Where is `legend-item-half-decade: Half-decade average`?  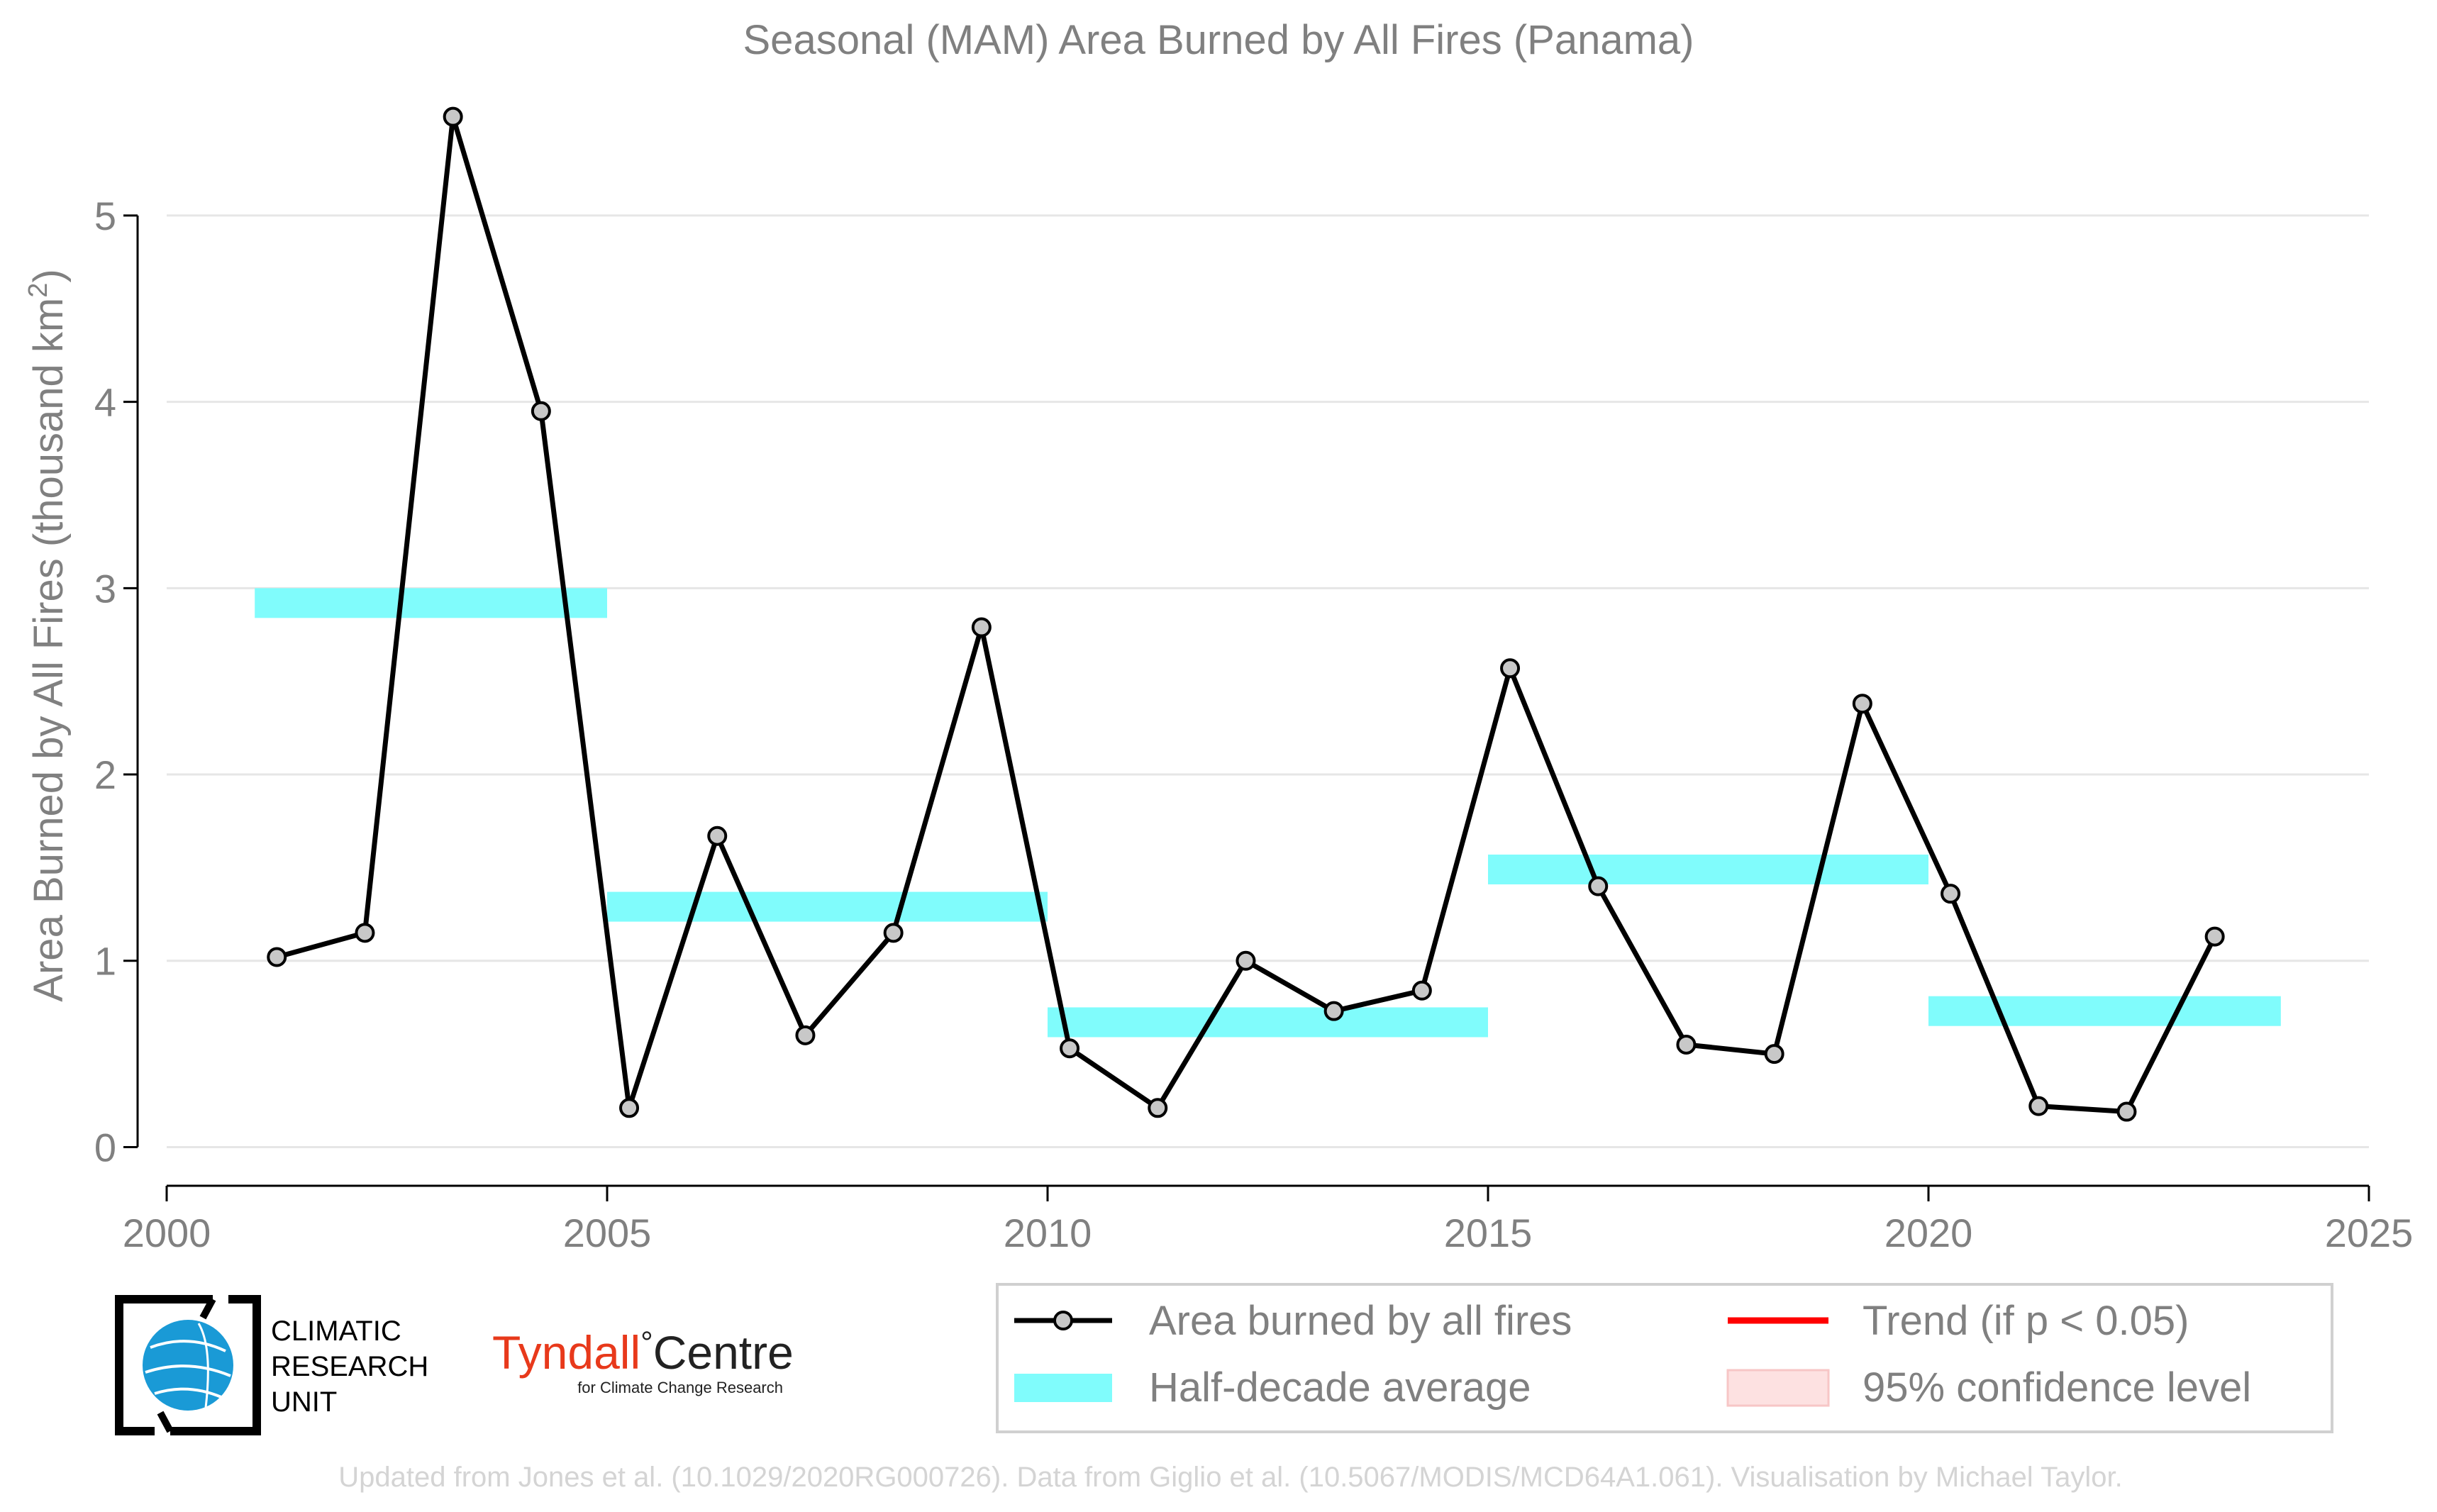 legend-item-half-decade: Half-decade average is located at coordinates (1272, 1387).